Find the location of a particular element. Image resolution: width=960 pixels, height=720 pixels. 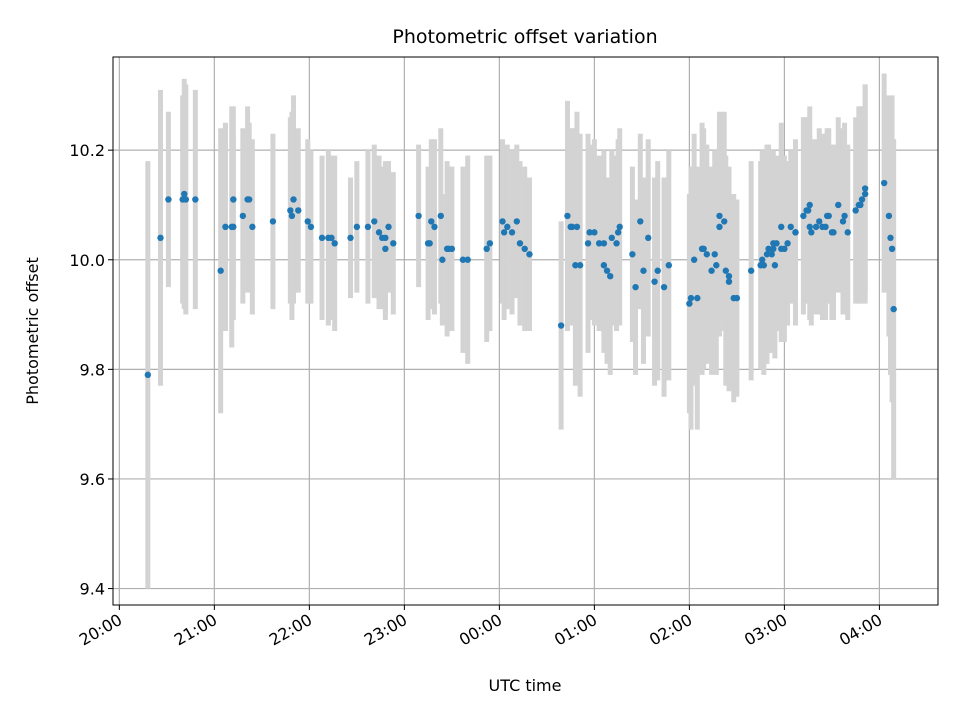

y-tick-label: 9.4 is located at coordinates (92, 589).